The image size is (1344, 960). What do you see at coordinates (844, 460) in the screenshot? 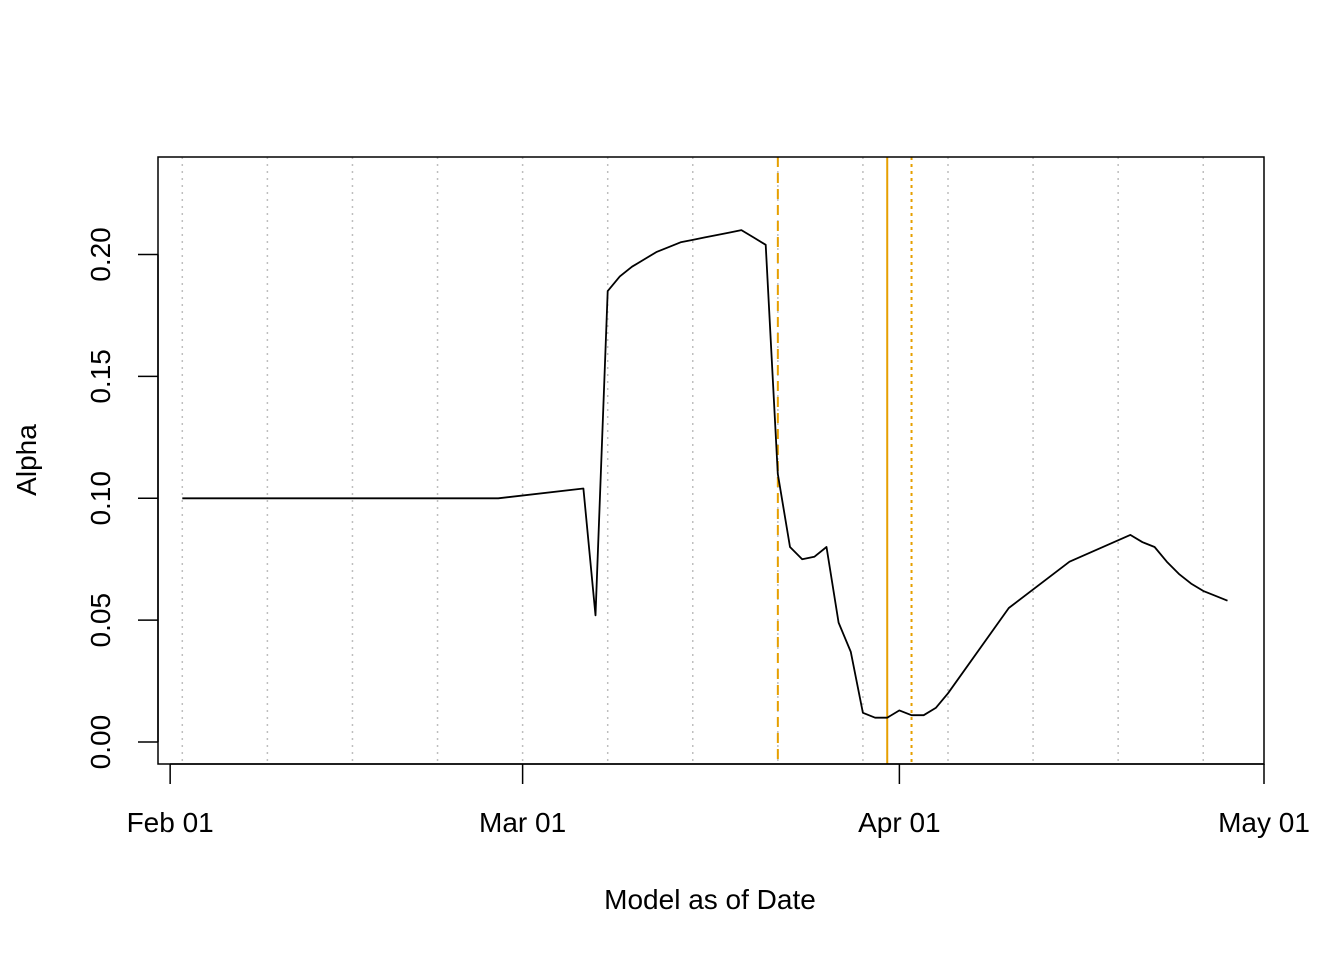
I see `reference-lines` at bounding box center [844, 460].